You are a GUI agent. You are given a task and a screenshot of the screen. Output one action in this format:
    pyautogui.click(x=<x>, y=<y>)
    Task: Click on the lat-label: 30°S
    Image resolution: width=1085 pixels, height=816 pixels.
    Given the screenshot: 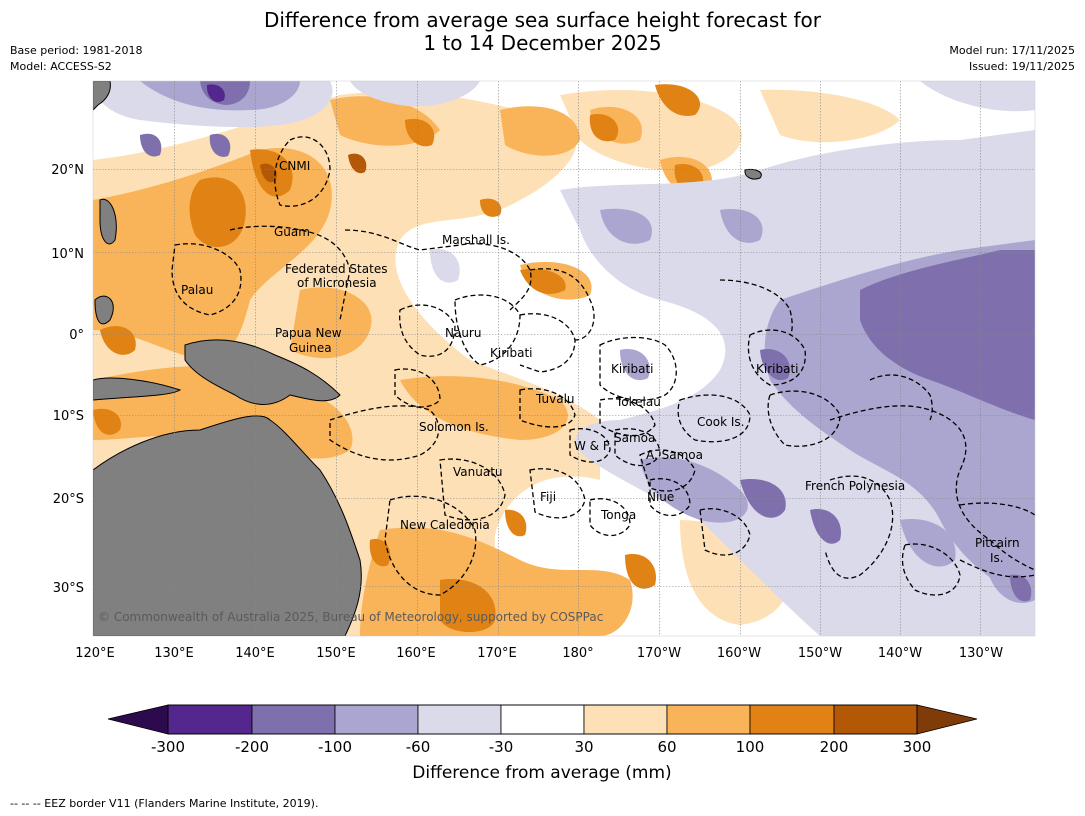 What is the action you would take?
    pyautogui.click(x=68, y=588)
    